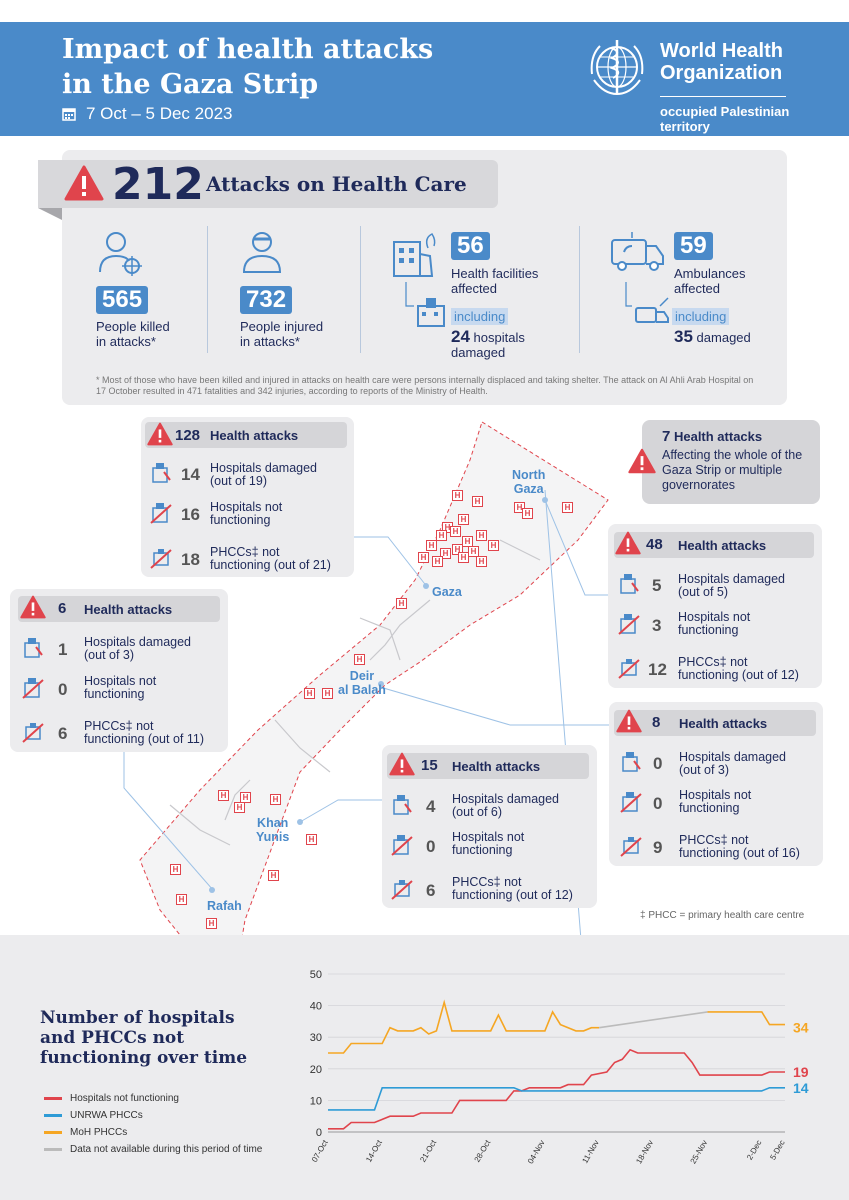  I want to click on x-tick-label: 5-Dec, so click(777, 1150).